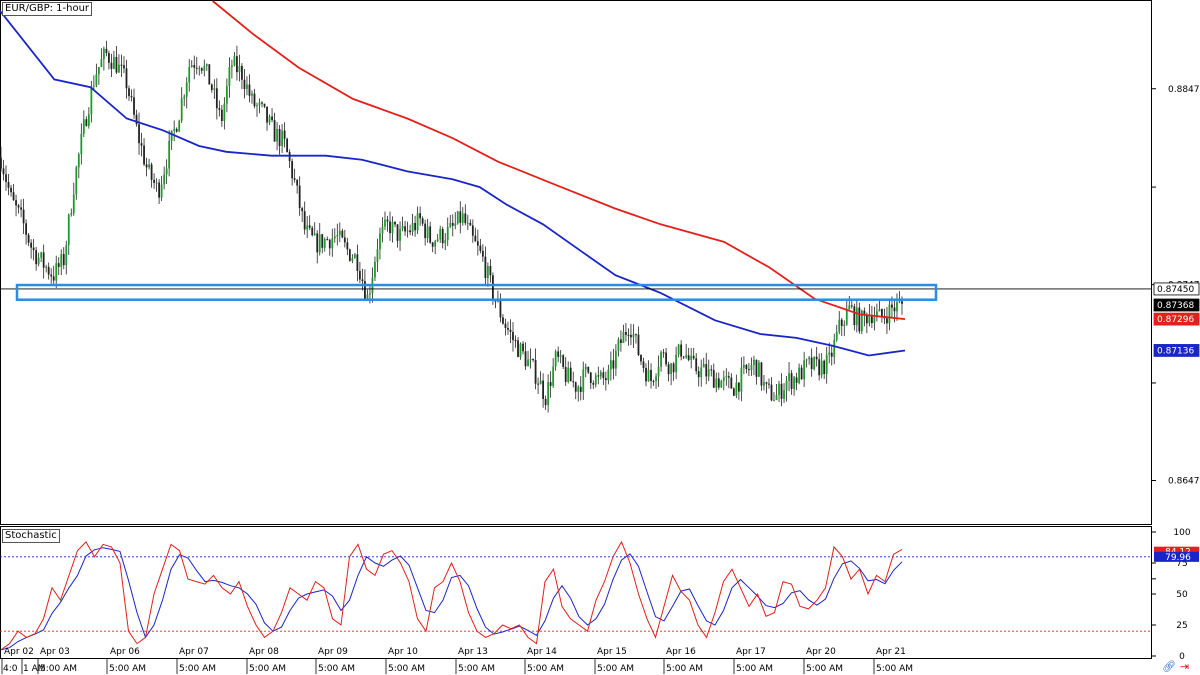  What do you see at coordinates (542, 652) in the screenshot?
I see `date-label: Apr 14` at bounding box center [542, 652].